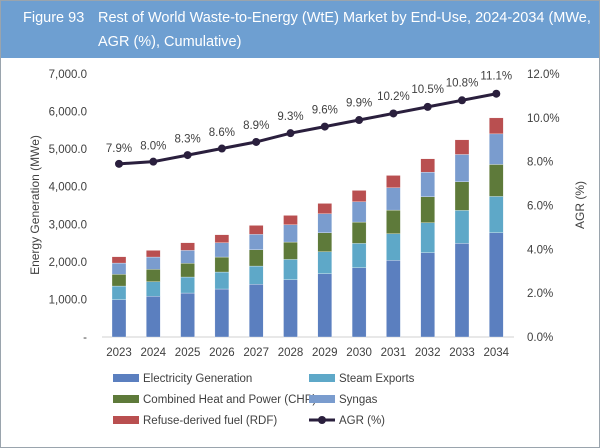 The width and height of the screenshot is (600, 448). Describe the element at coordinates (222, 133) in the screenshot. I see `agr-data-label: 8.6%` at that location.